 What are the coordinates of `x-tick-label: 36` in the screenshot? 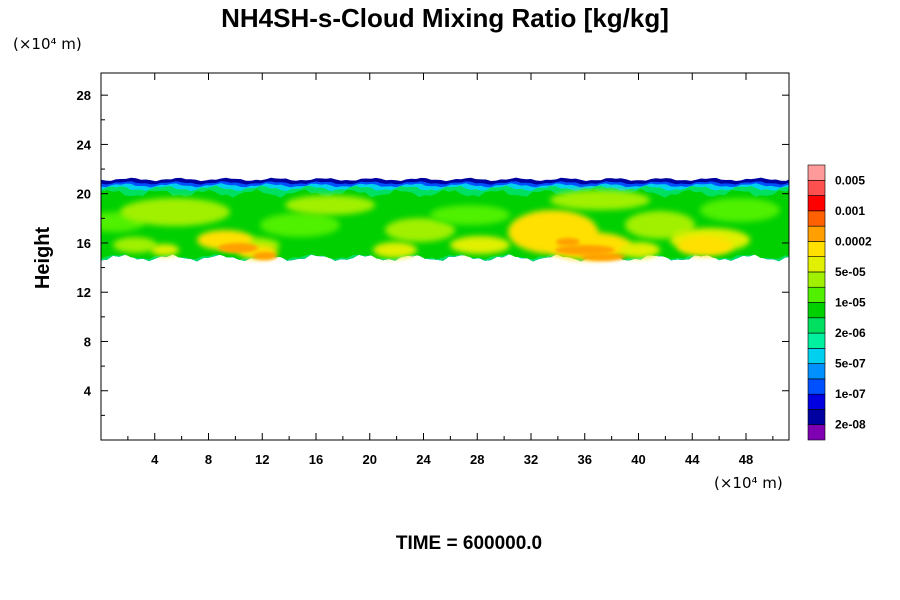 It's located at (585, 459).